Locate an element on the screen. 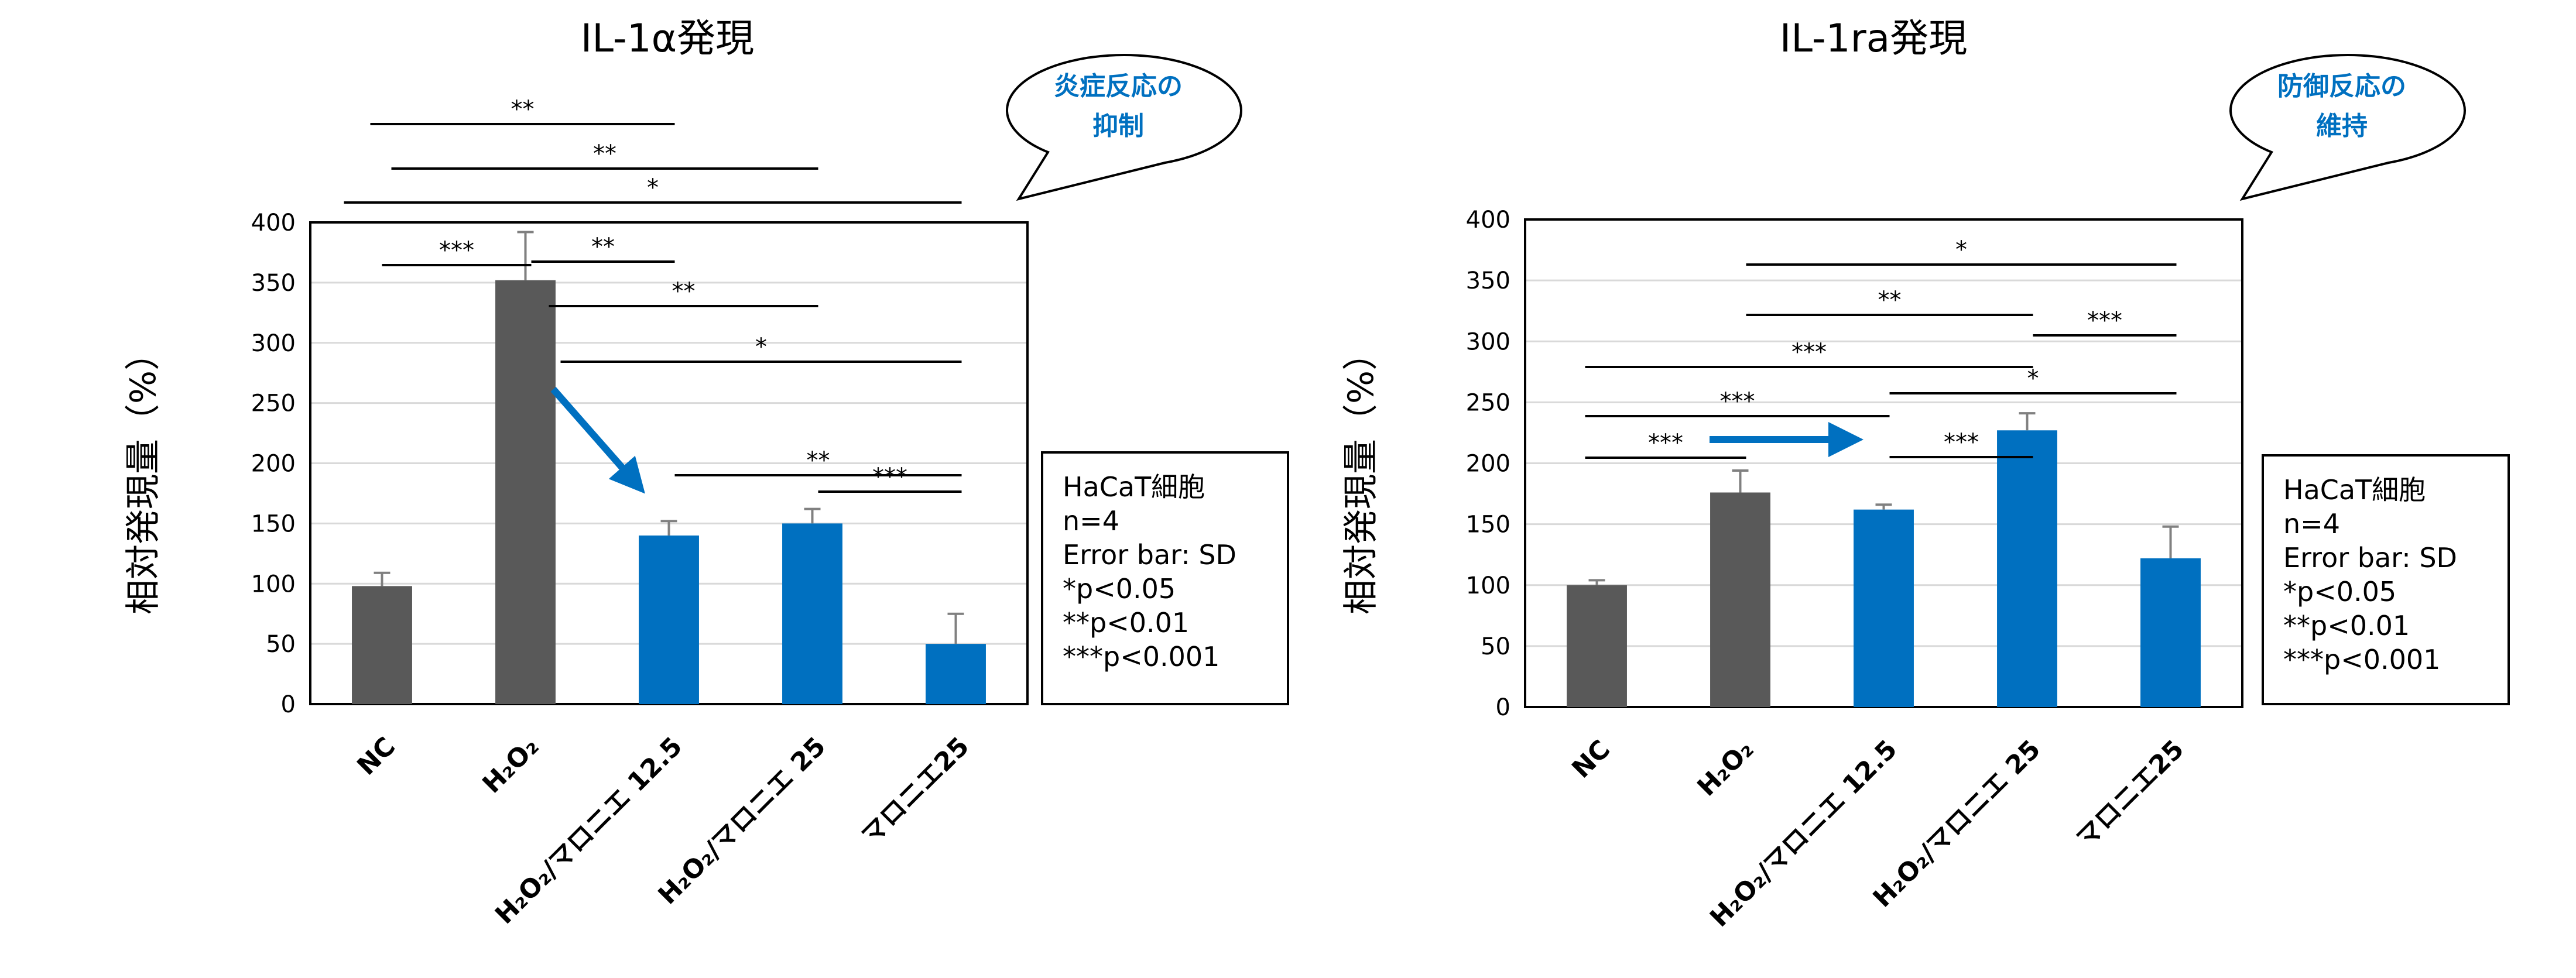 The width and height of the screenshot is (2576, 978). callout-text: 抑制 is located at coordinates (1118, 126).